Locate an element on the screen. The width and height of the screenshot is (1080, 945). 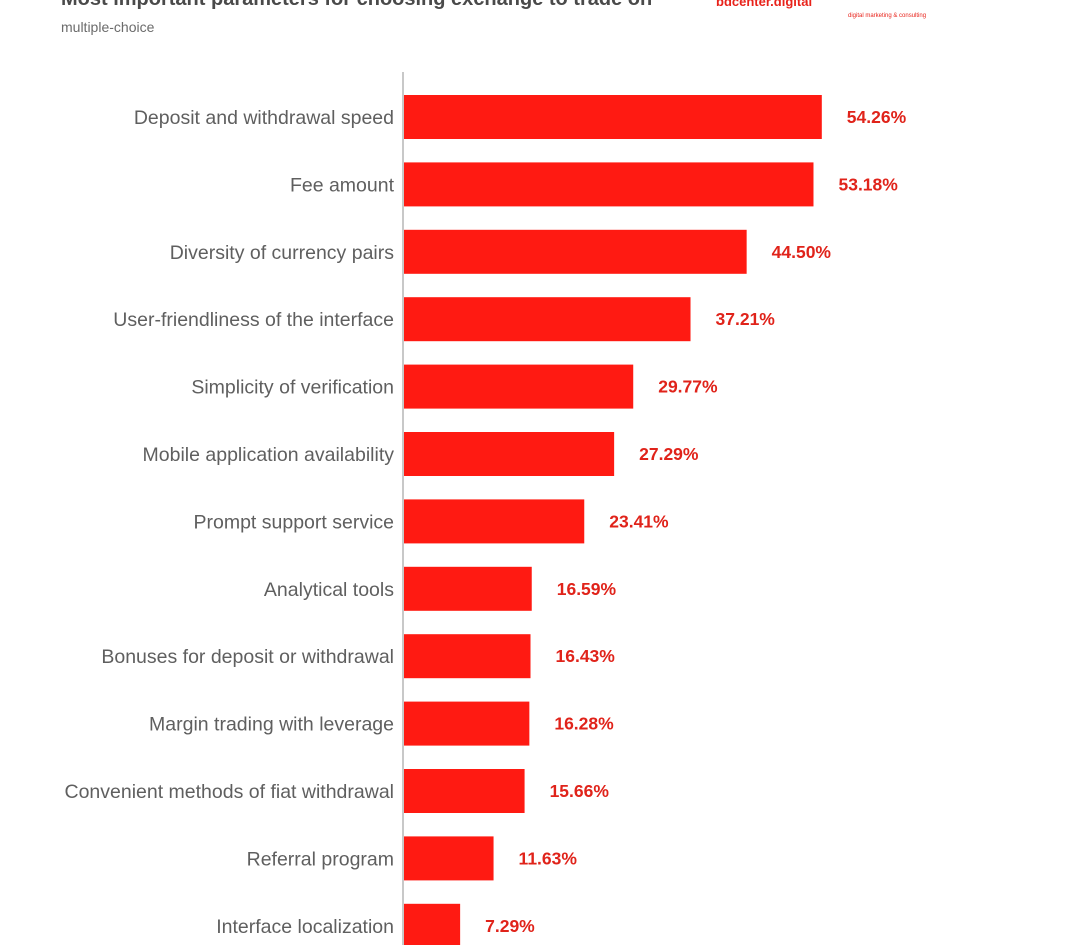
value-label: 15.66% is located at coordinates (580, 791).